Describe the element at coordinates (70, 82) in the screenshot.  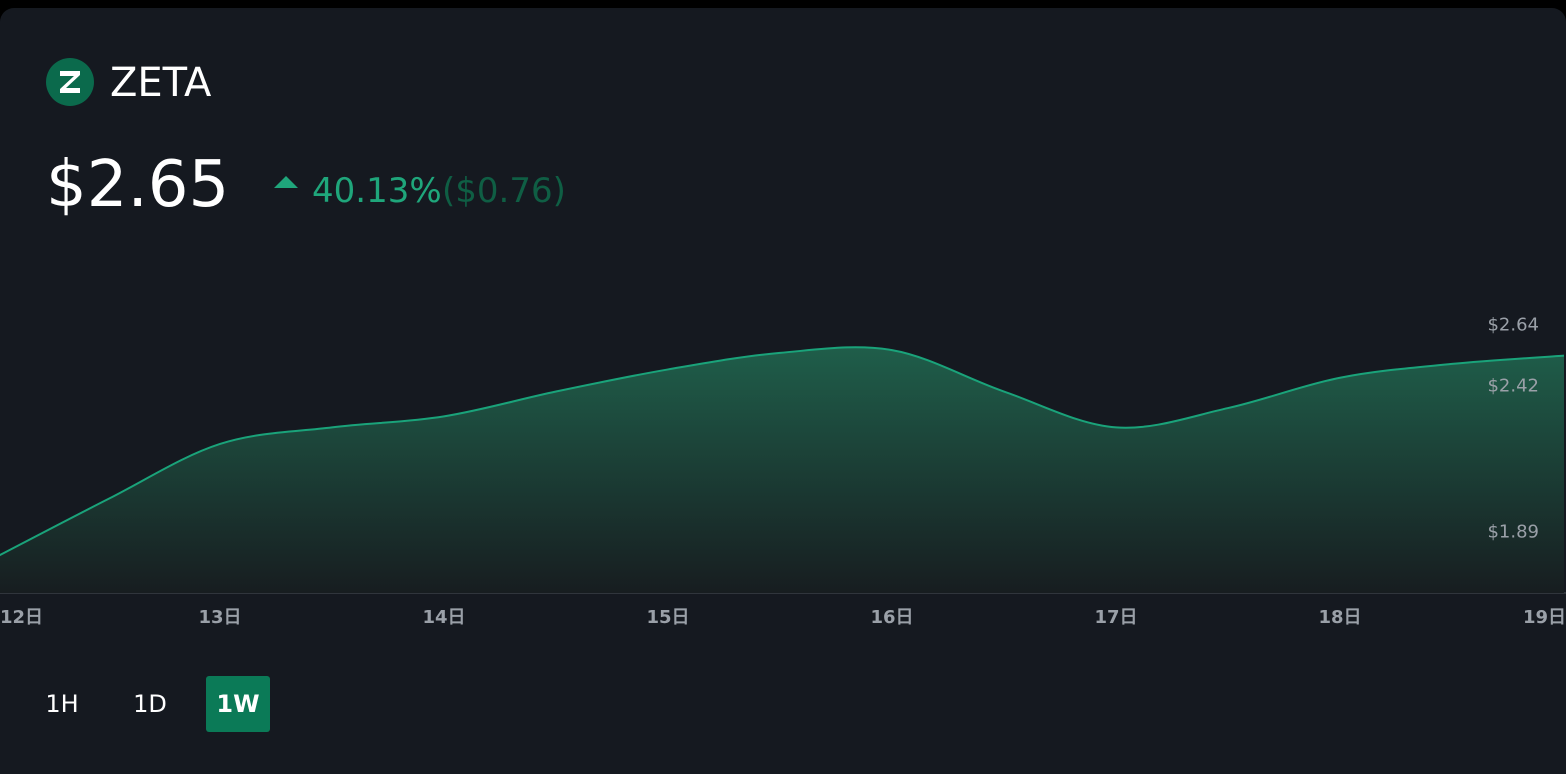
I see `token-logo` at that location.